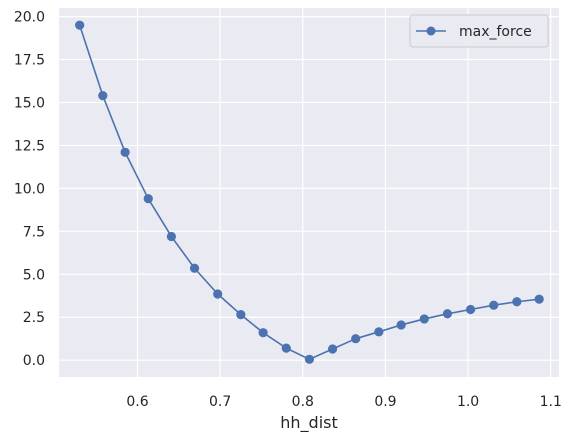 This screenshot has width=564, height=441. What do you see at coordinates (29, 61) in the screenshot?
I see `y-tick-label: 17.5` at bounding box center [29, 61].